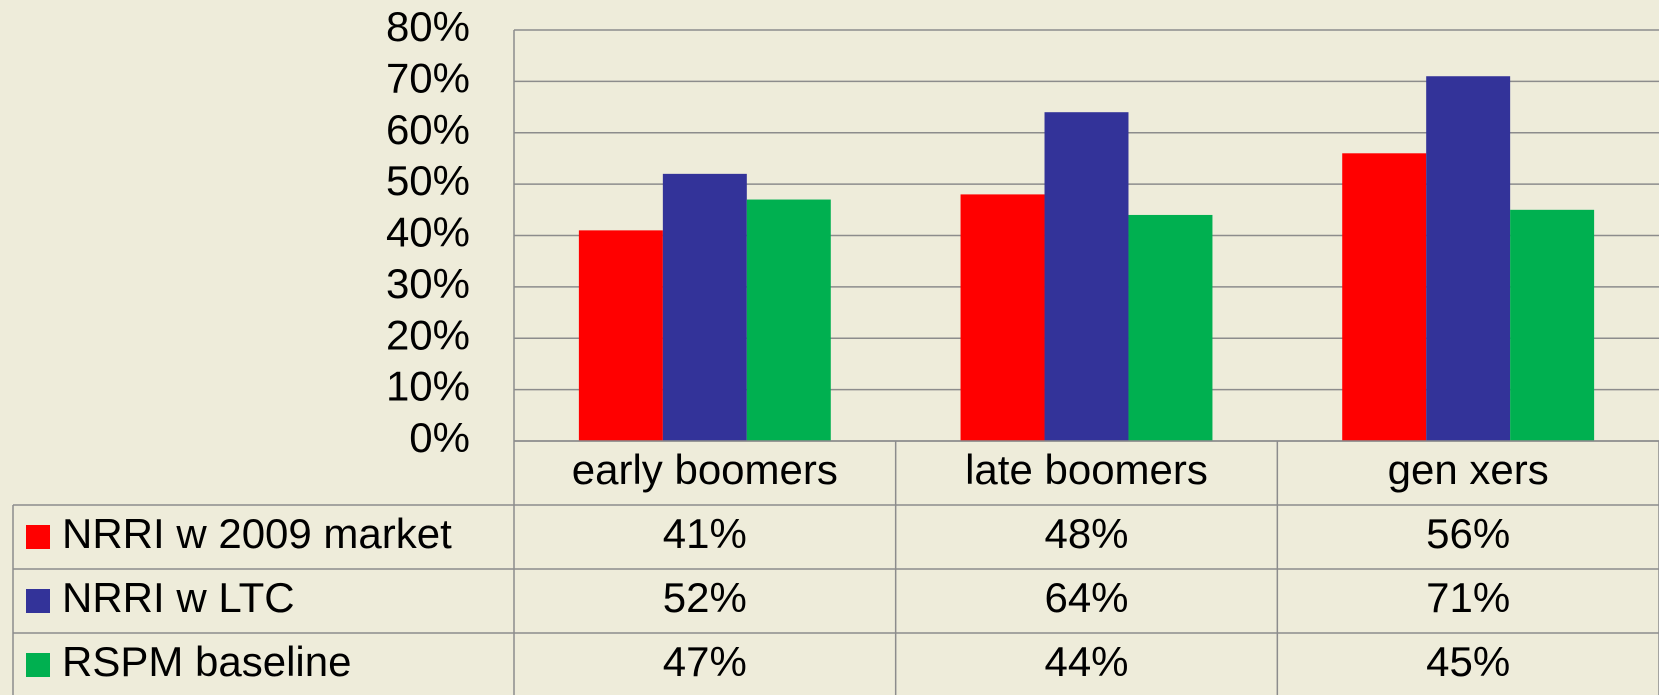 Image resolution: width=1659 pixels, height=695 pixels. What do you see at coordinates (428, 129) in the screenshot?
I see `y-tick-label: 60%` at bounding box center [428, 129].